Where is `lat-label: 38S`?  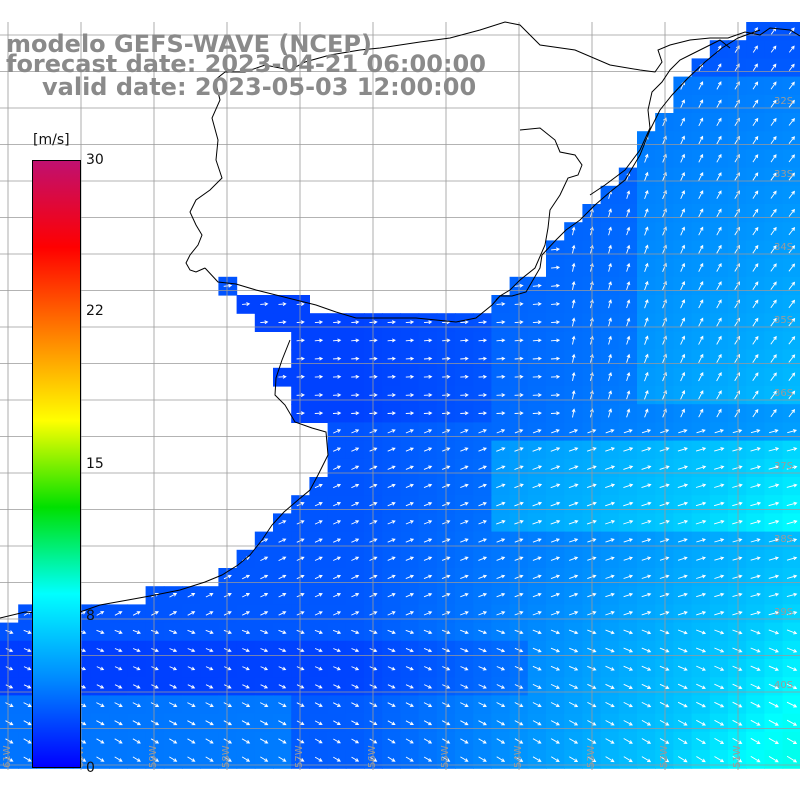
lat-label: 38S is located at coordinates (783, 539).